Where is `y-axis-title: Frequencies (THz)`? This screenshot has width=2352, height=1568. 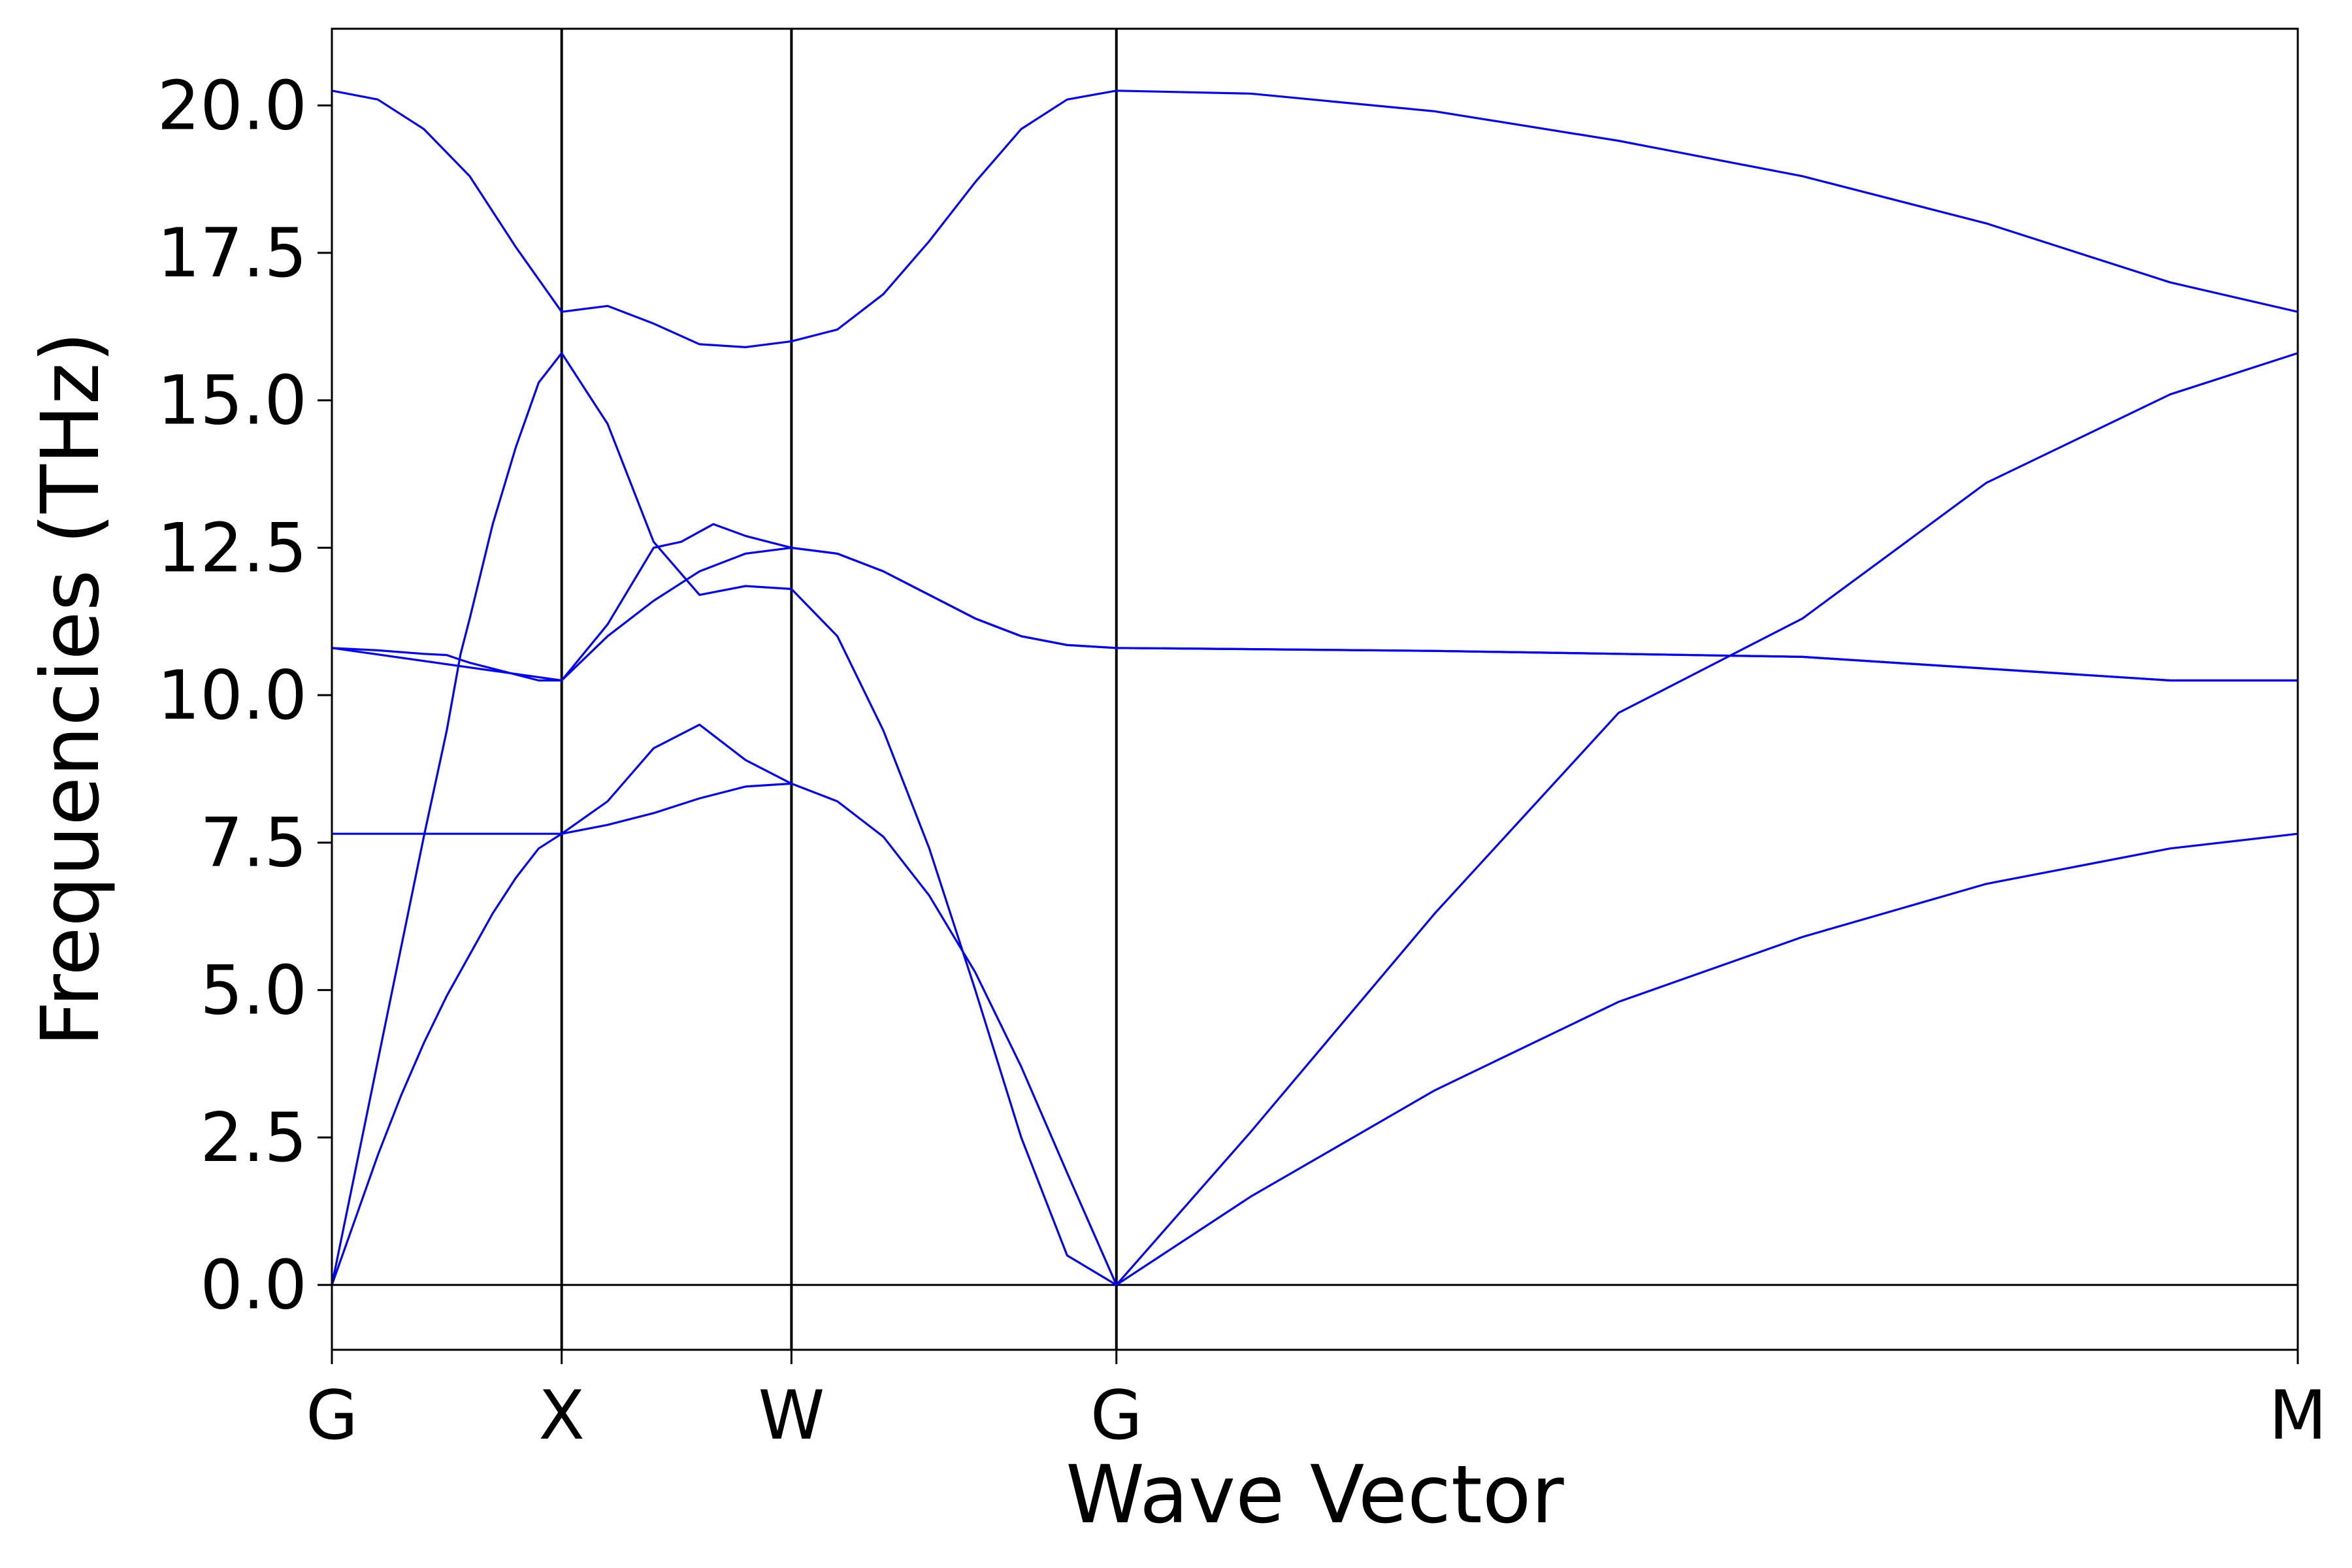
y-axis-title: Frequencies (THz) is located at coordinates (70, 689).